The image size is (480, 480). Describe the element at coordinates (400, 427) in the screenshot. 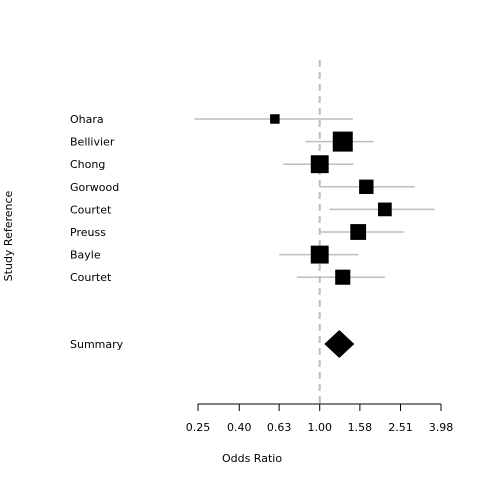

I see `x-tick-label: 2.51` at that location.